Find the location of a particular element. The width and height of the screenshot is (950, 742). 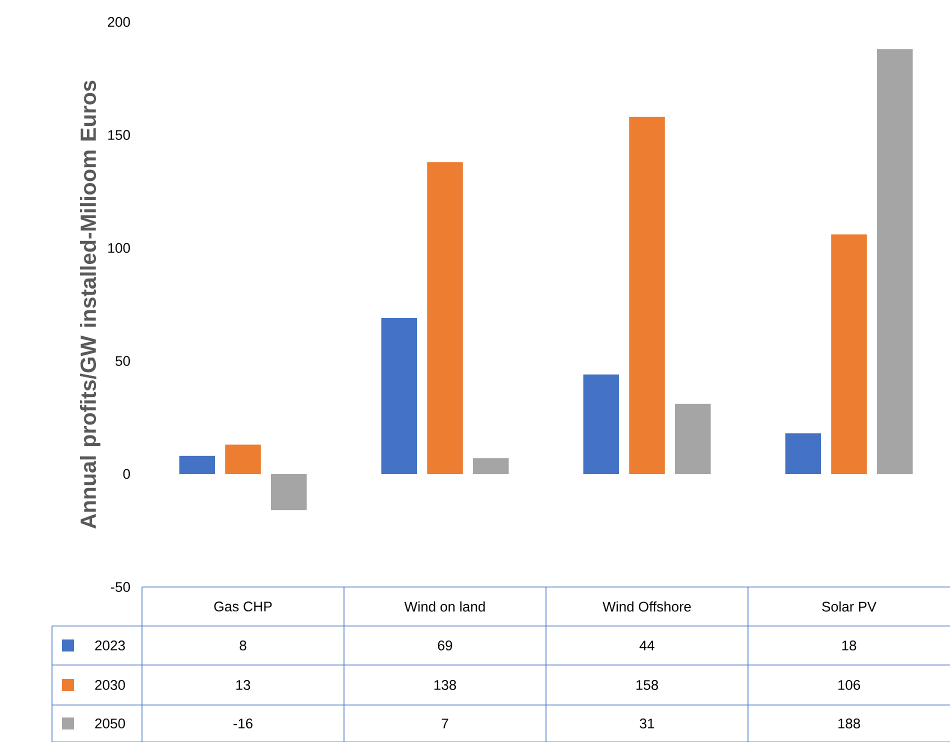

legend-label: 2030 is located at coordinates (110, 685).